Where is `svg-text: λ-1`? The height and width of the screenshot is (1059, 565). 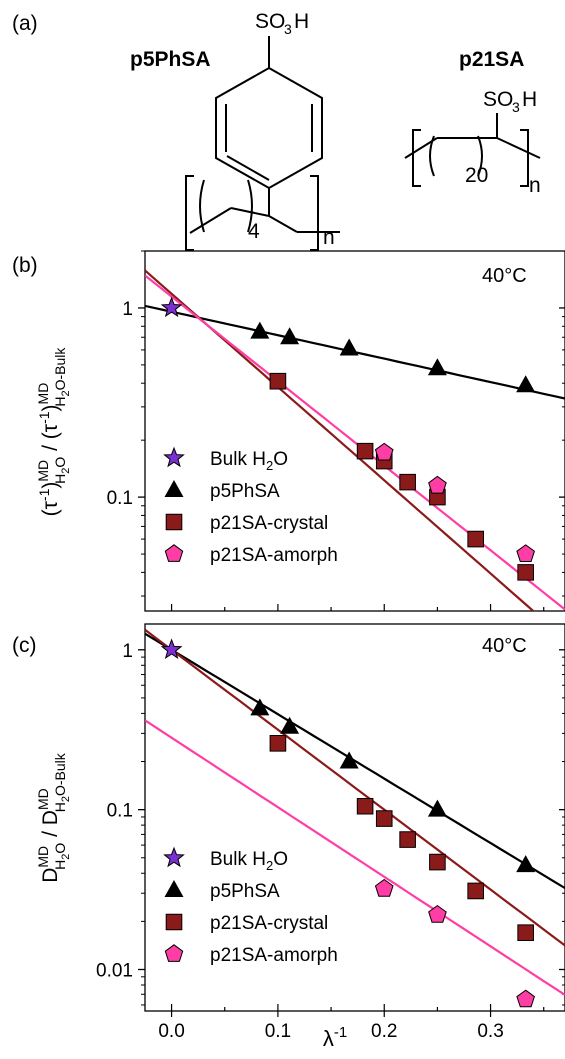 svg-text: λ-1 is located at coordinates (335, 1037).